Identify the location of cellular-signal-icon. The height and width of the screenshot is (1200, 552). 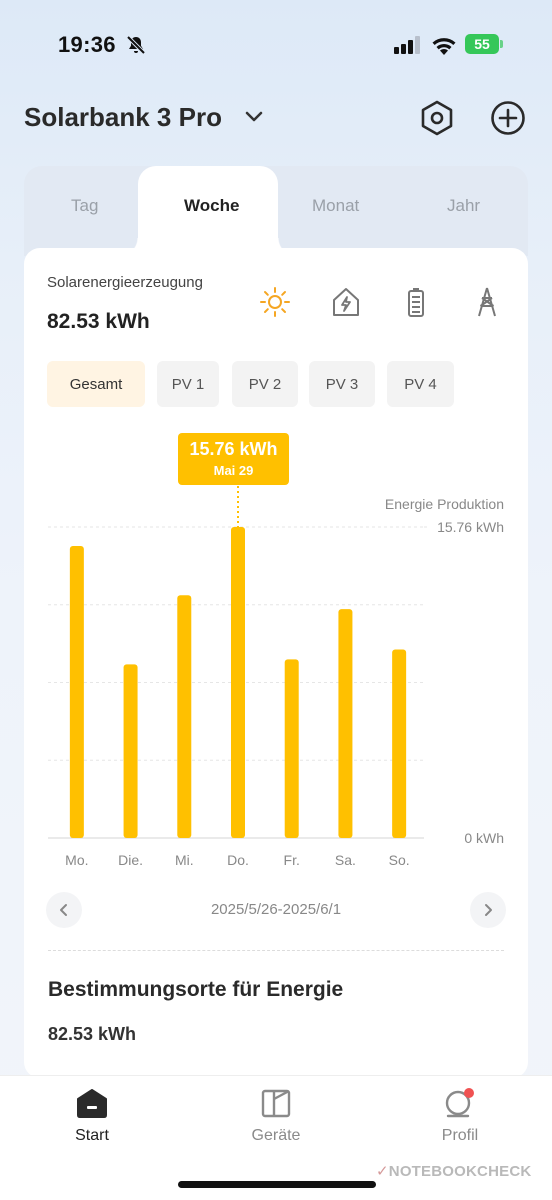
(408, 47).